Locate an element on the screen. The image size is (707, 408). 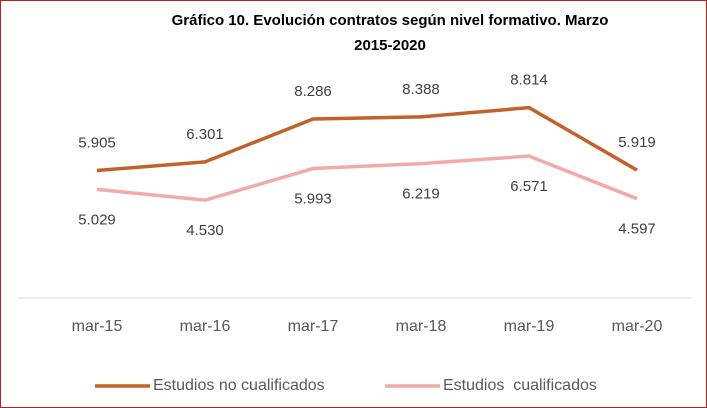
data-label: 4.597 is located at coordinates (637, 229).